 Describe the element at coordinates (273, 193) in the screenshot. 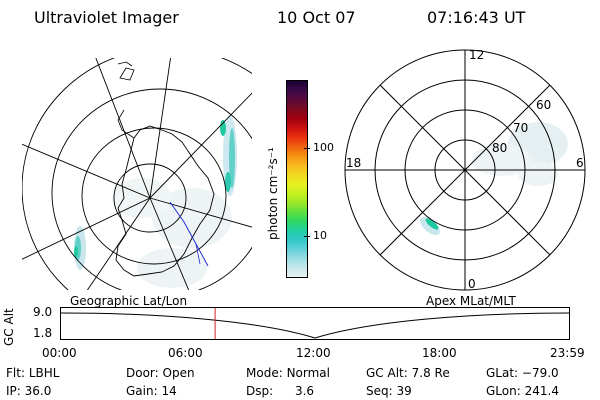

I see `colorbar-unit-label: photon cm⁻²s⁻¹` at that location.